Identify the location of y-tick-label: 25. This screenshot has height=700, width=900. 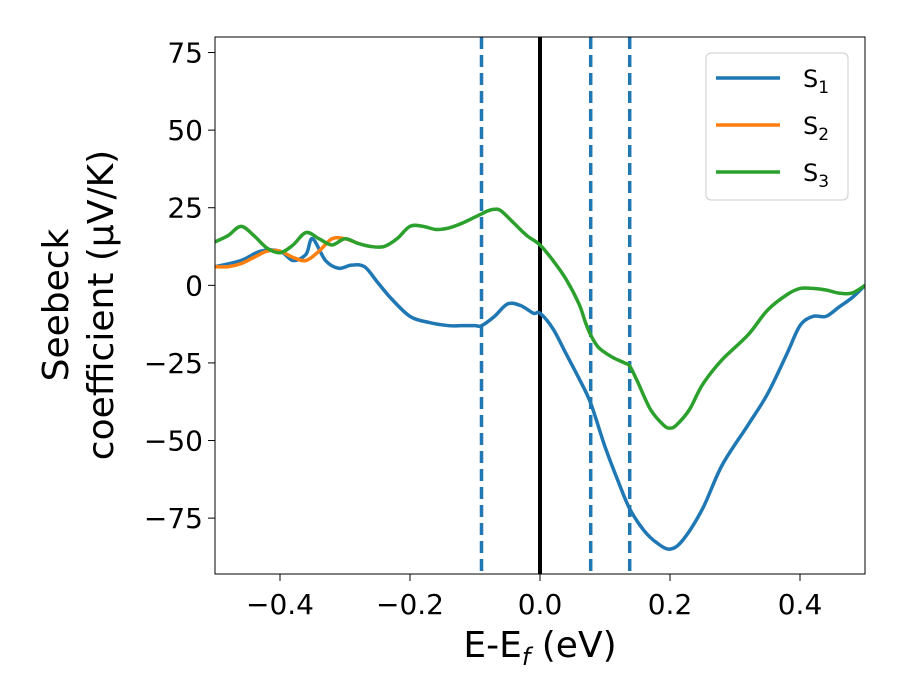
(185, 208).